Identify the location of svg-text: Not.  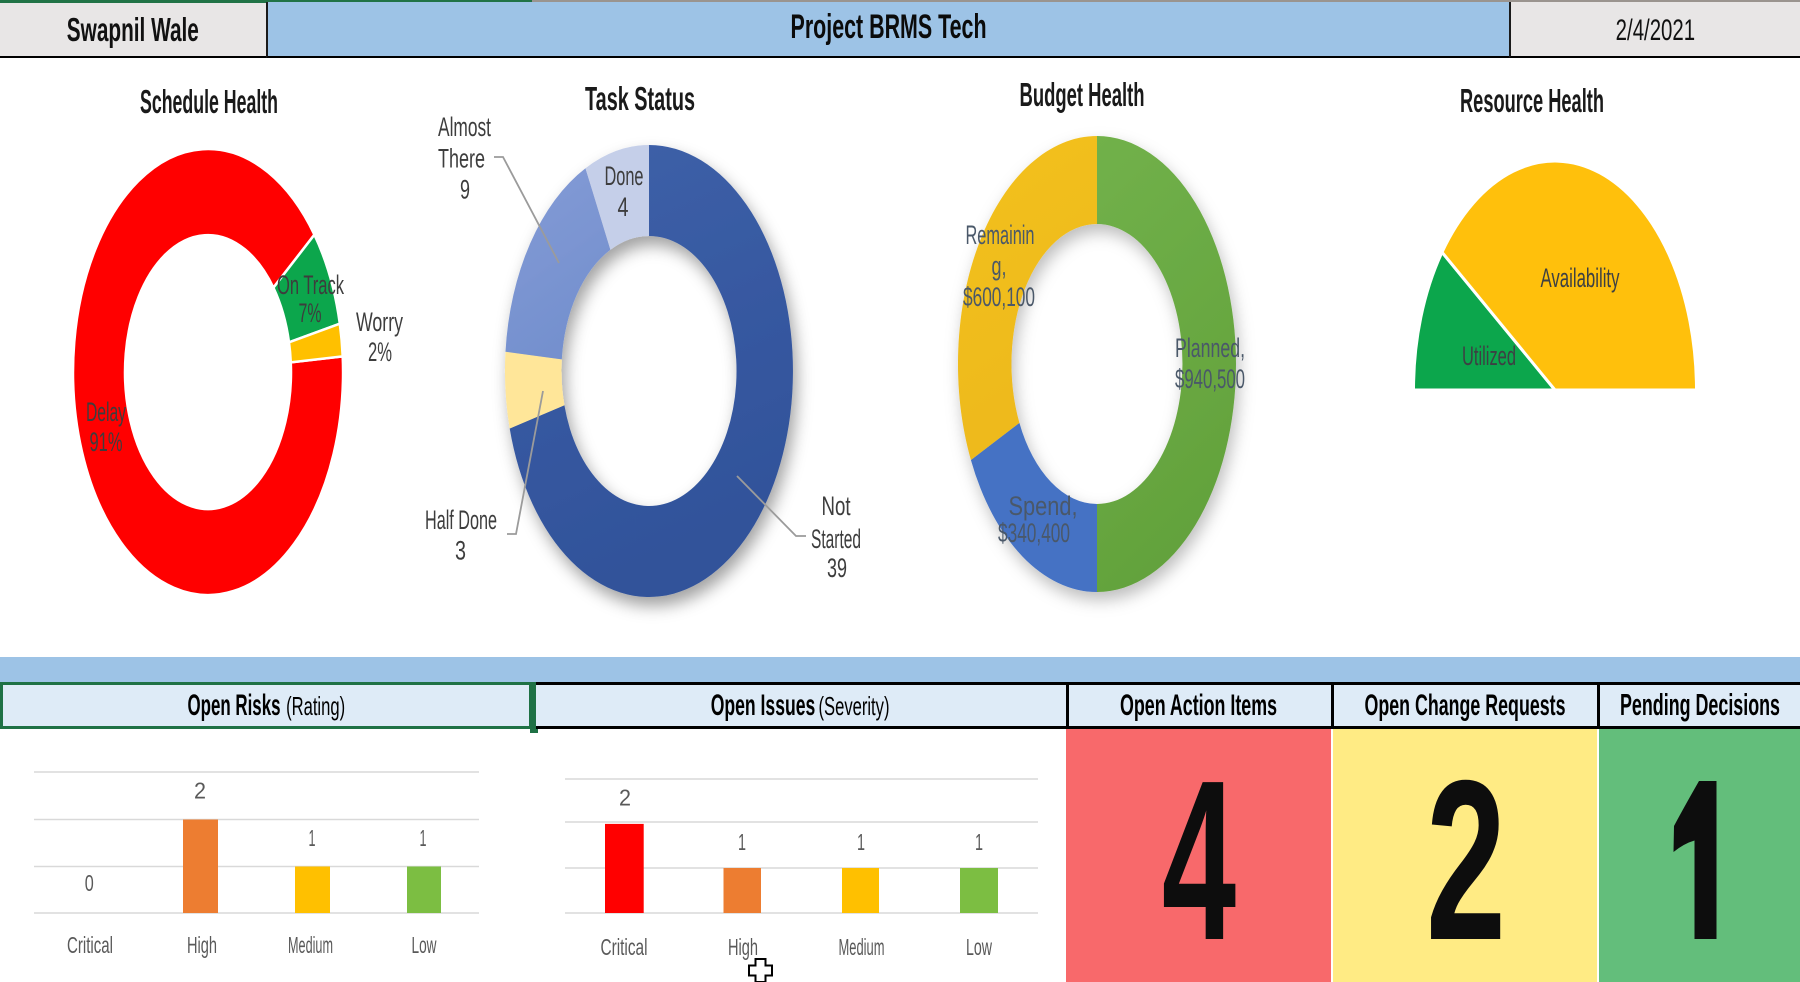
(836, 506).